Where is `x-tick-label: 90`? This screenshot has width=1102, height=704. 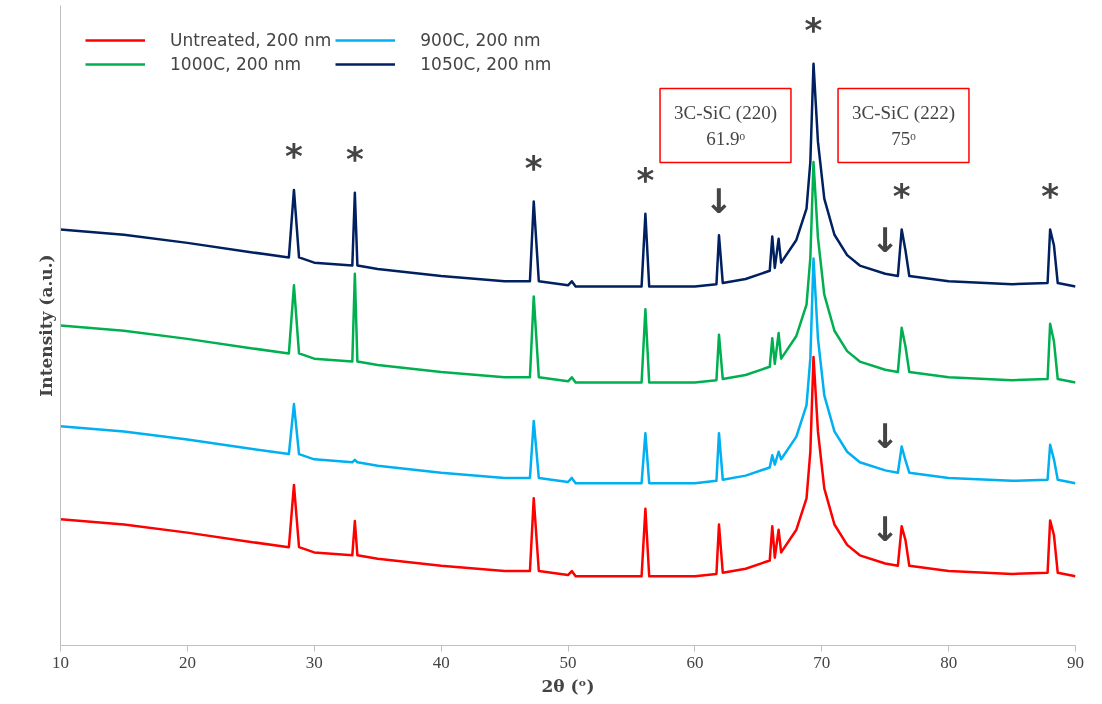
x-tick-label: 90 is located at coordinates (1075, 662).